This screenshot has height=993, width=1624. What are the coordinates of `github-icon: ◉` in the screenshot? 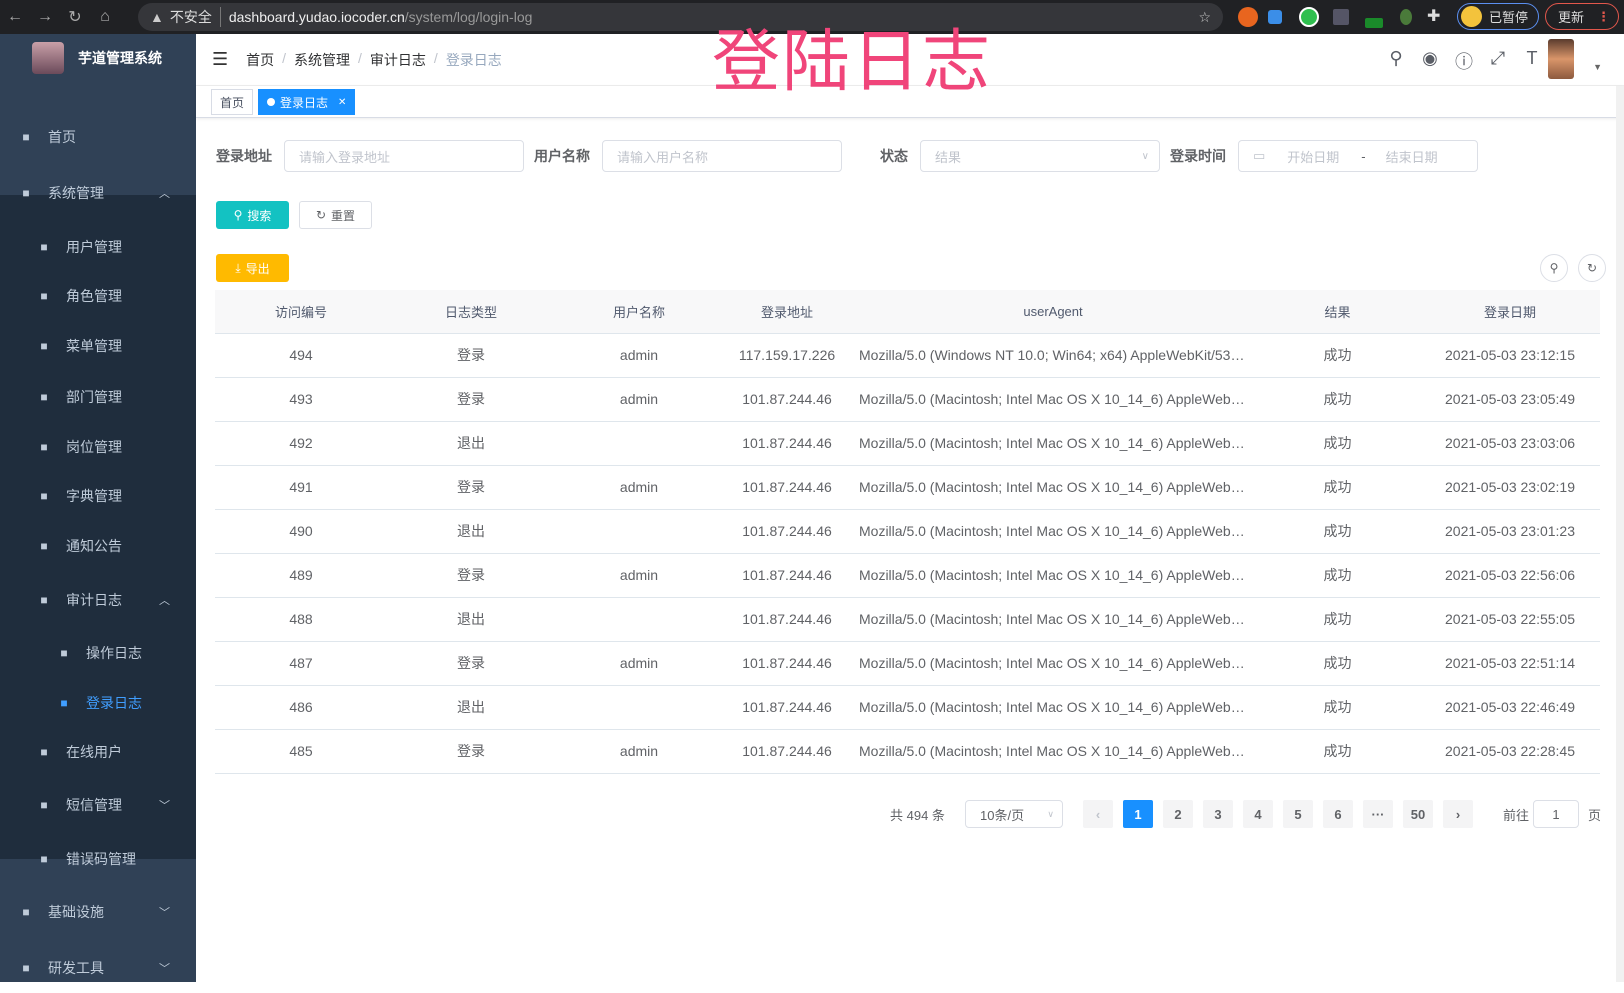 It's located at (1430, 58).